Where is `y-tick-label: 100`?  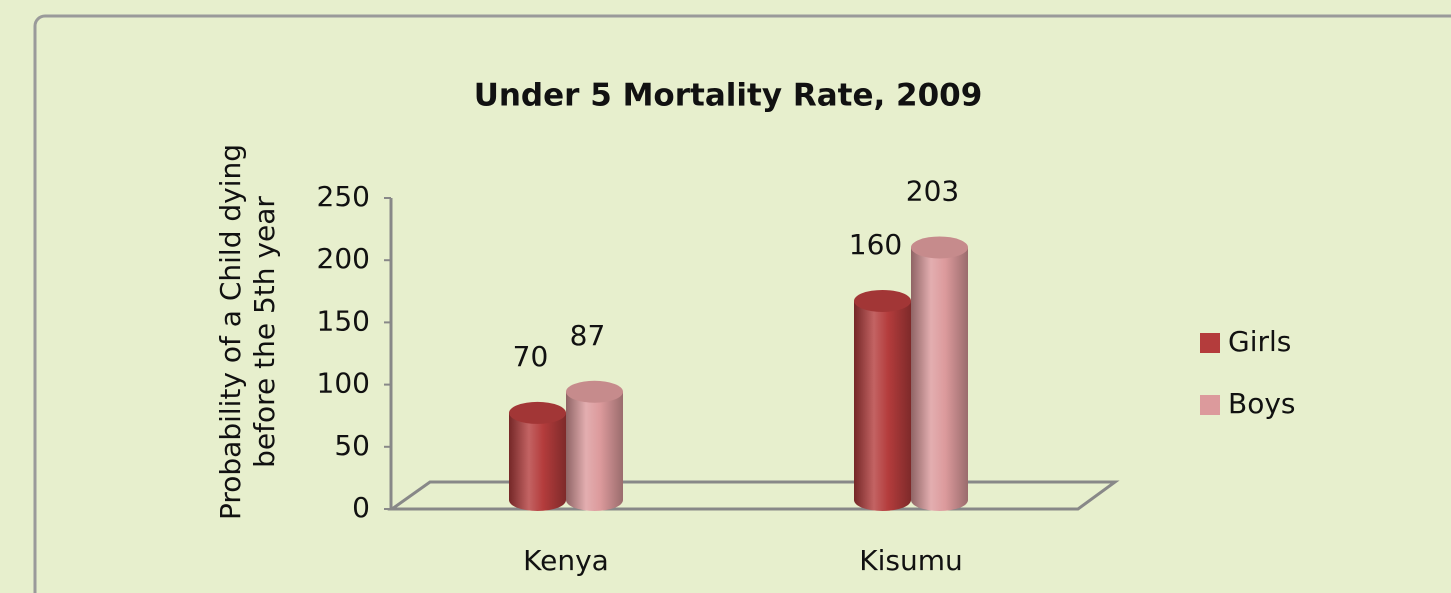
y-tick-label: 100 is located at coordinates (343, 383).